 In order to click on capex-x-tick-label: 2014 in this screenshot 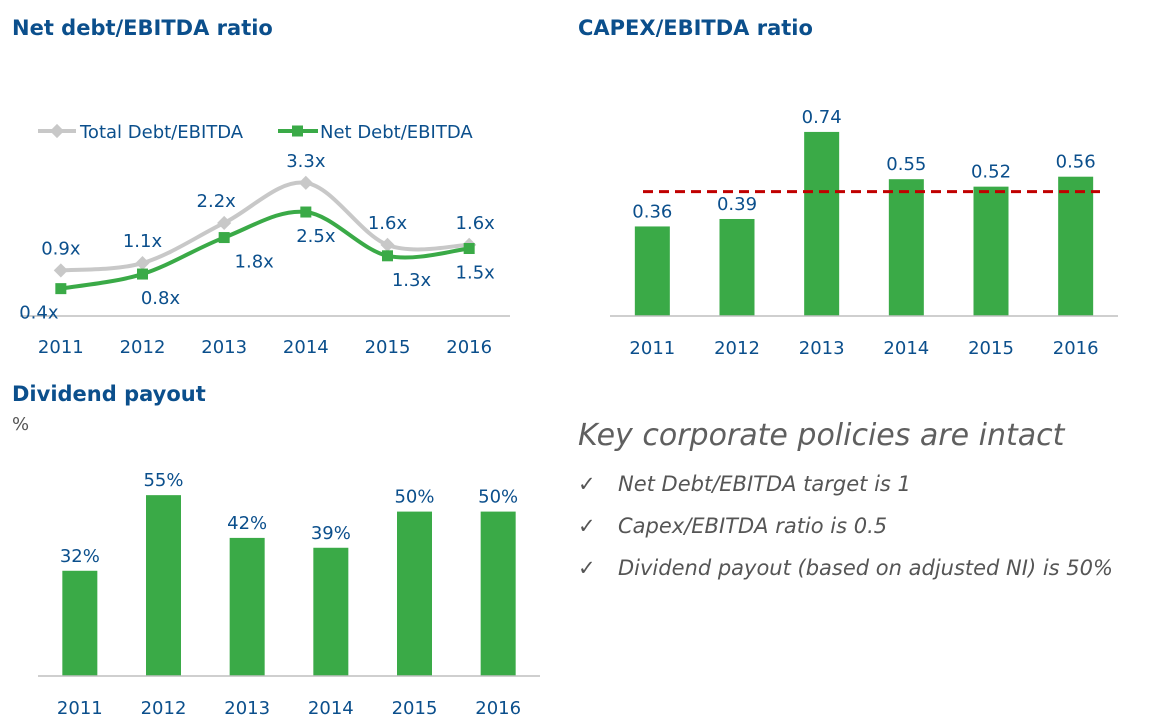, I will do `click(906, 348)`.